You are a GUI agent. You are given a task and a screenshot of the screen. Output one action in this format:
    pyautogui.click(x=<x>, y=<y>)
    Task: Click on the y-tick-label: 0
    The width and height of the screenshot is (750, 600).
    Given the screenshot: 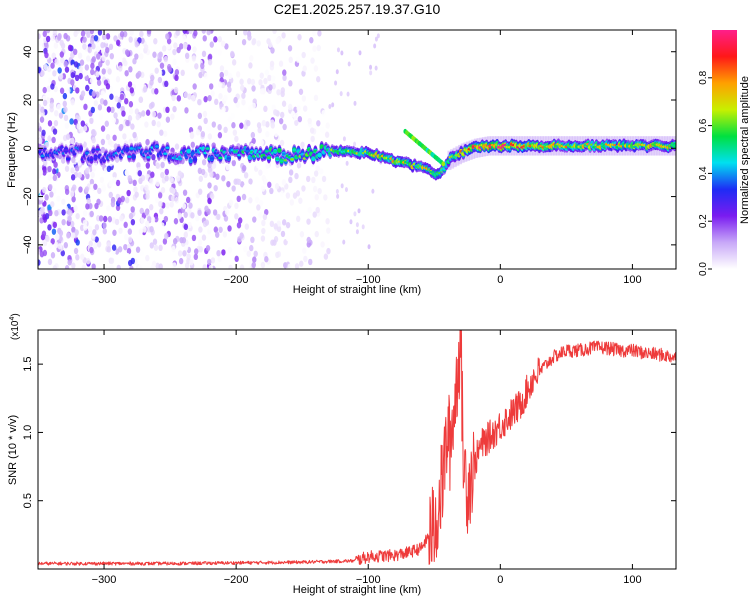 What is the action you would take?
    pyautogui.click(x=28, y=148)
    